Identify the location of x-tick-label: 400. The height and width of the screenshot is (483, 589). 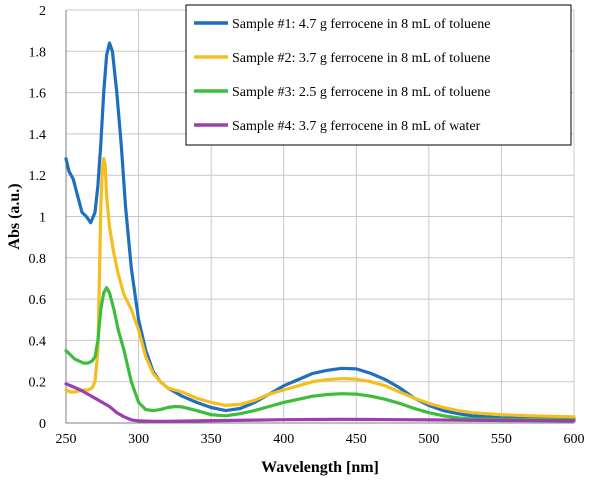
(283, 439).